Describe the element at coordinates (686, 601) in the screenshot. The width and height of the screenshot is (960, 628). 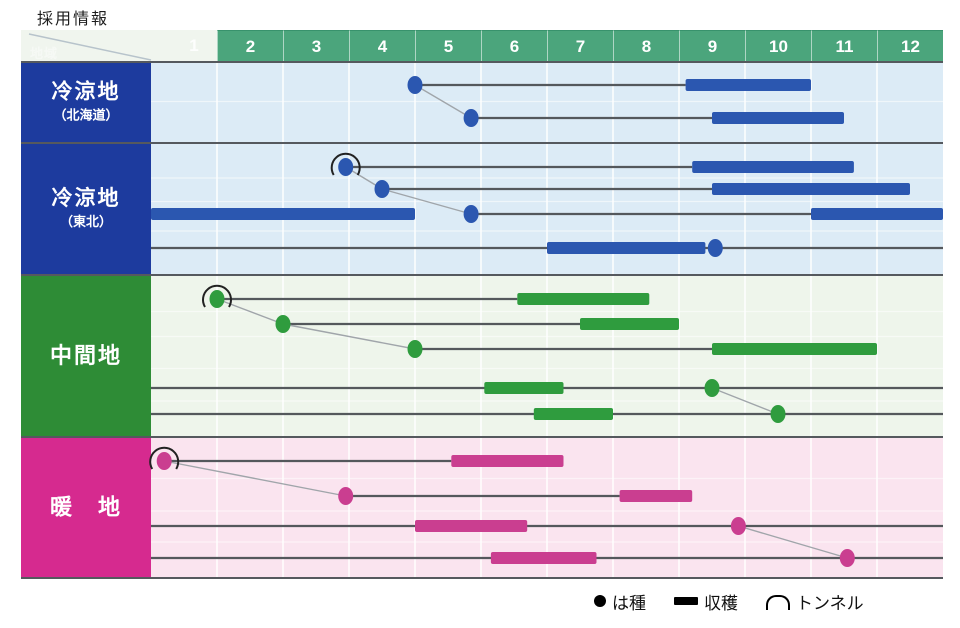
I see `harvest-bar-icon` at that location.